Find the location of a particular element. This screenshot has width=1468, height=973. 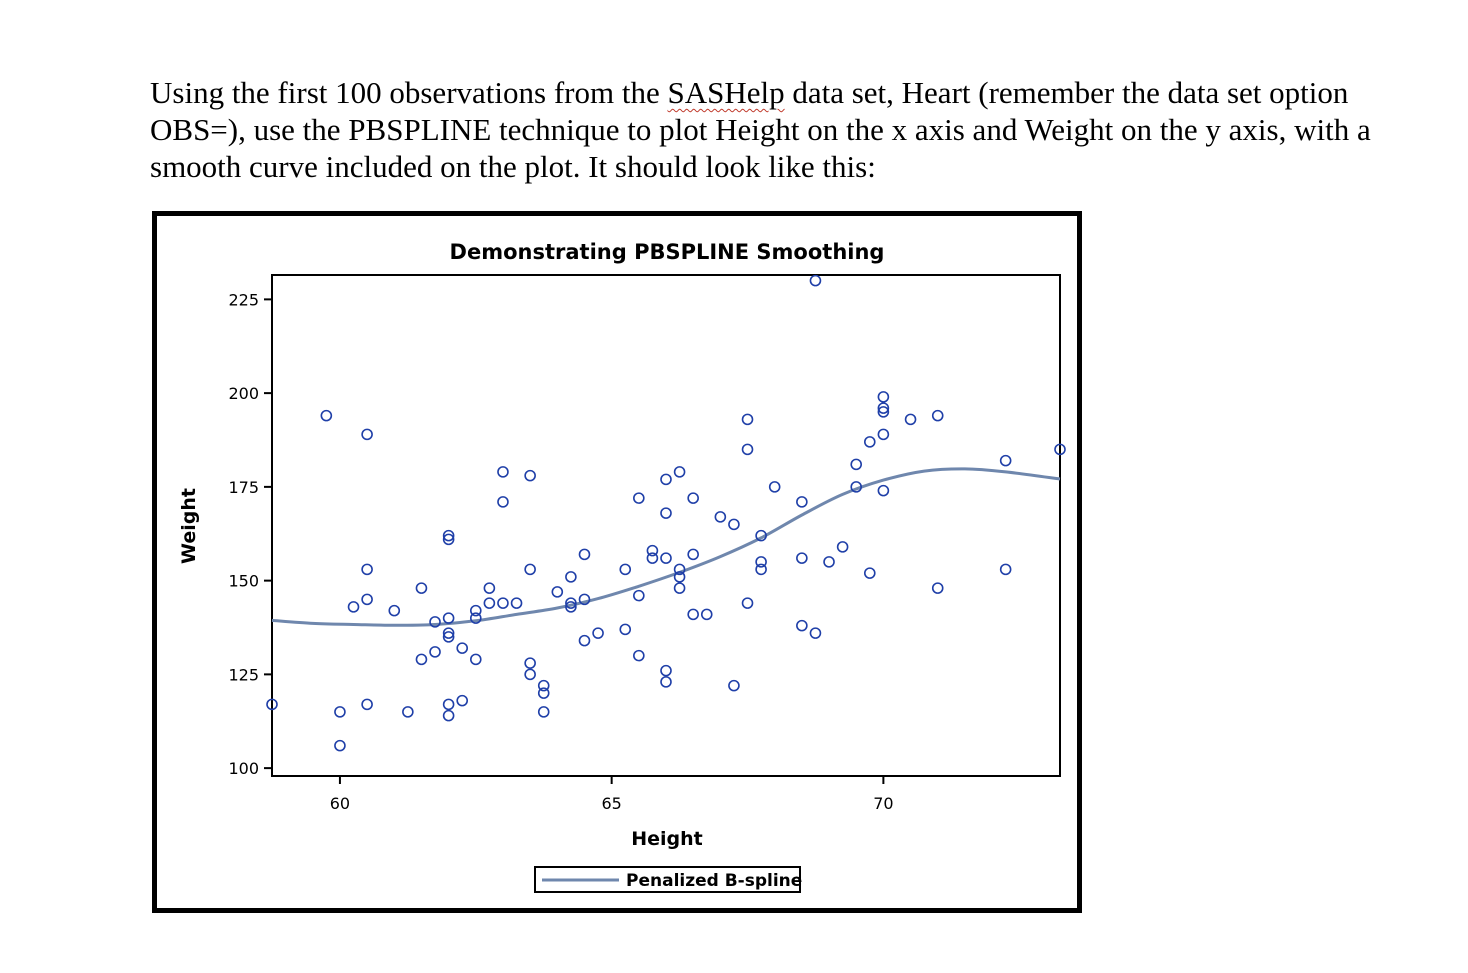

y-tick-label: 200 is located at coordinates (243, 393).